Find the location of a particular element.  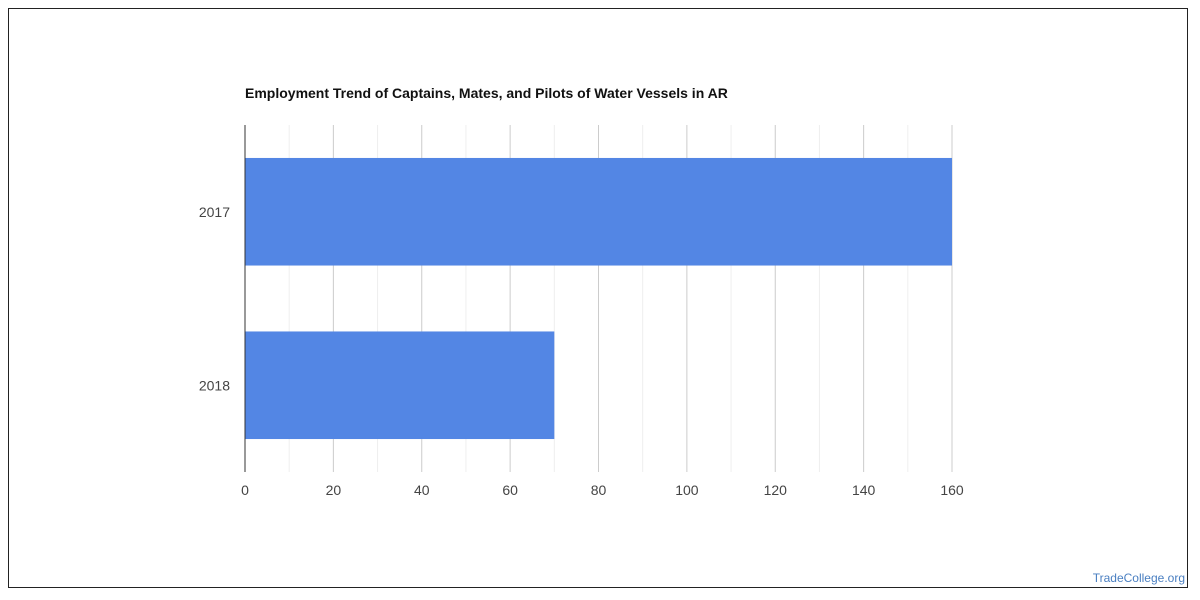

x-tick-label: 20 is located at coordinates (334, 490).